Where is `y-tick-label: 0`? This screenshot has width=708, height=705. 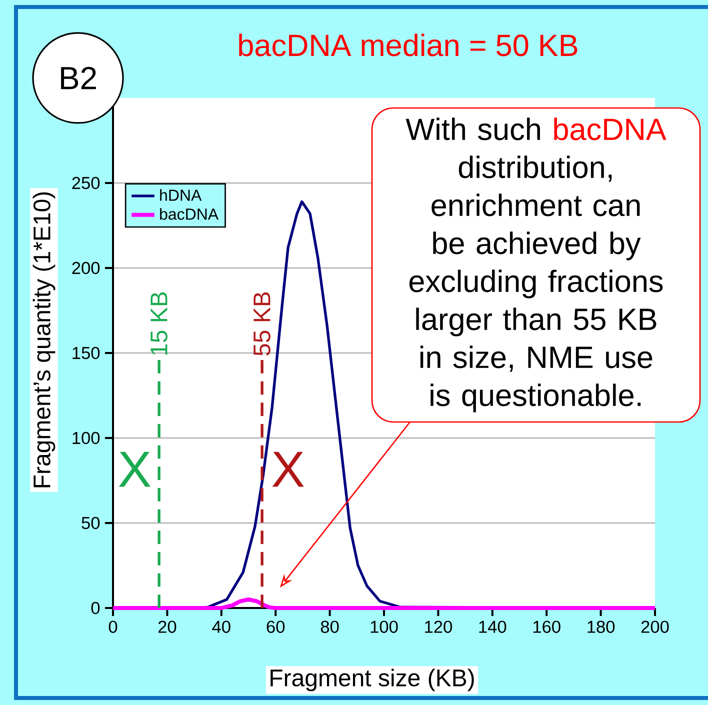
y-tick-label: 0 is located at coordinates (95, 608).